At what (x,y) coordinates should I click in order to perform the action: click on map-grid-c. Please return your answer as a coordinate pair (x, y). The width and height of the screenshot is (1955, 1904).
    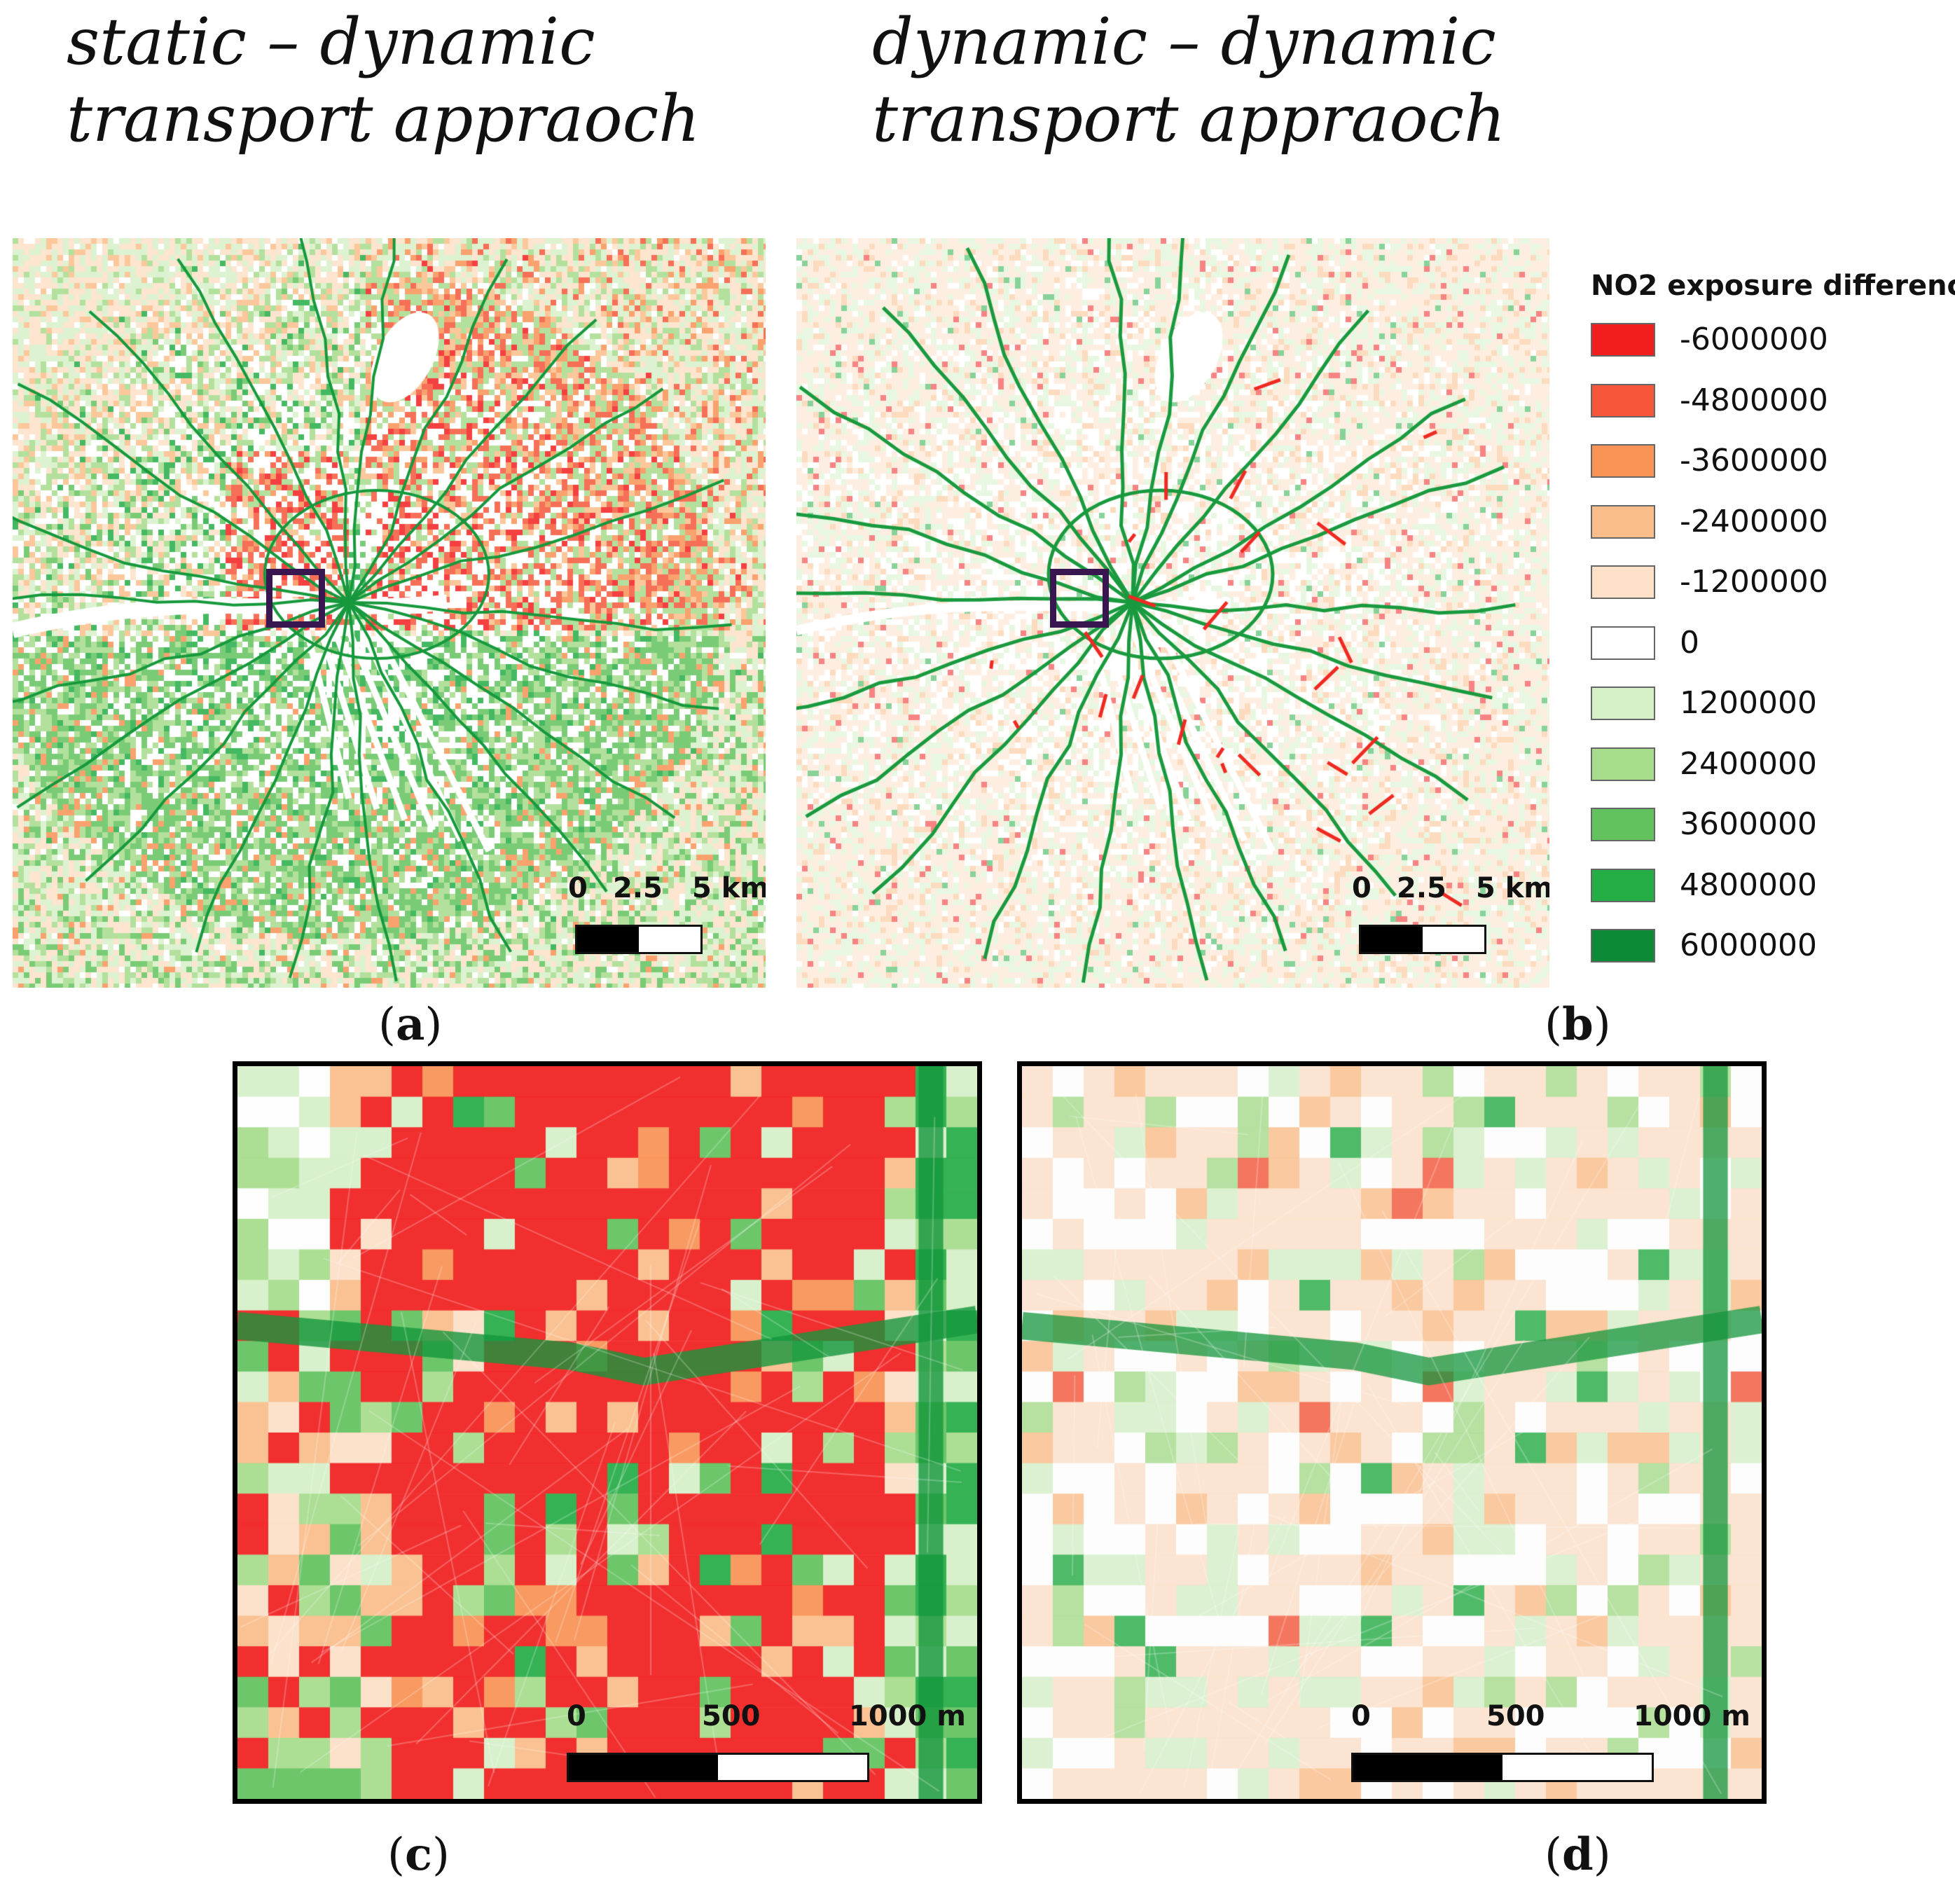
    Looking at the image, I should click on (607, 1432).